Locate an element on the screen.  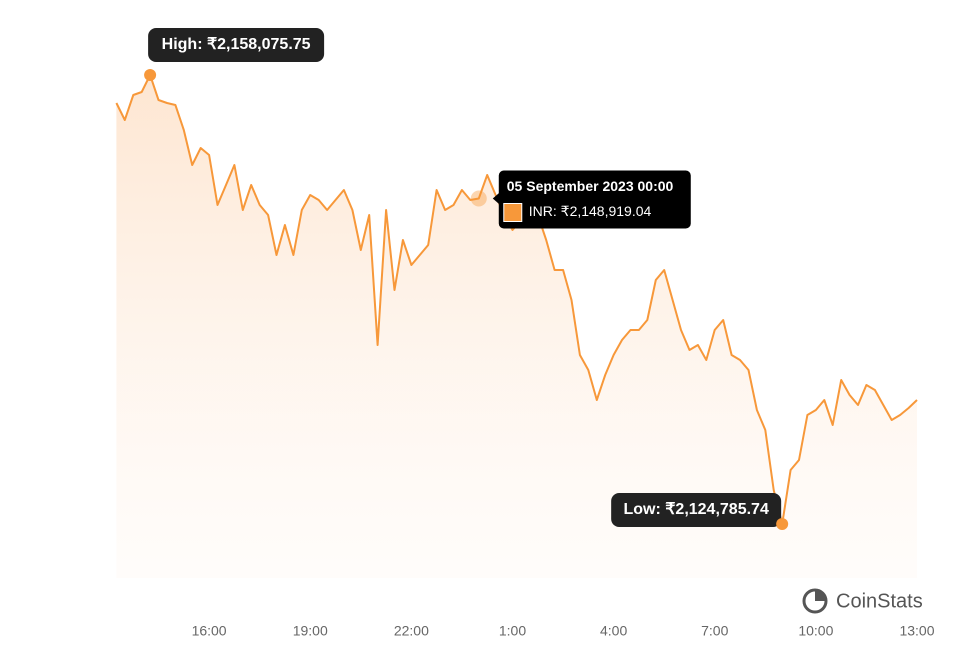
high-label: High: ₹2,158,075.75 is located at coordinates (236, 44).